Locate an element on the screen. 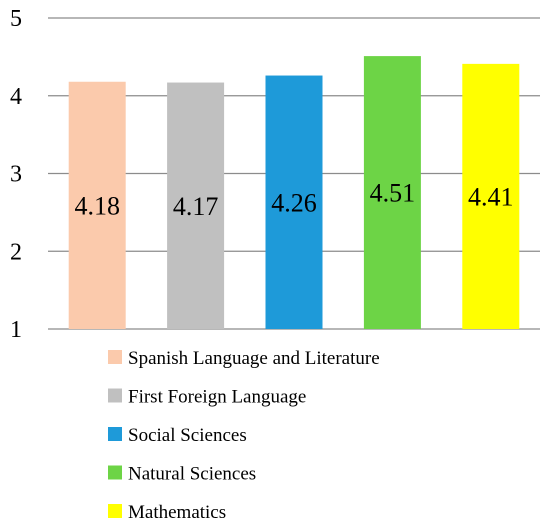 The width and height of the screenshot is (550, 524). data-label: 4.51 is located at coordinates (393, 193).